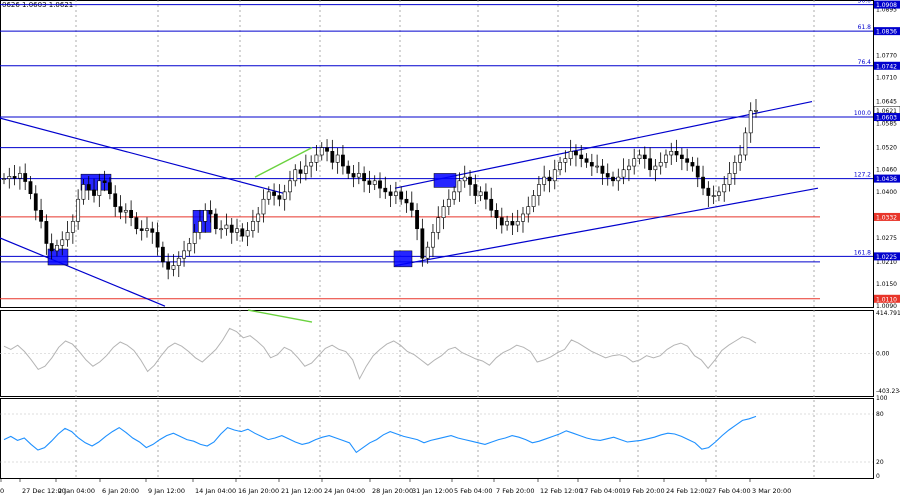 The height and width of the screenshot is (500, 900). Describe the element at coordinates (606, 227) in the screenshot. I see `uptrend-channel-lower` at that location.